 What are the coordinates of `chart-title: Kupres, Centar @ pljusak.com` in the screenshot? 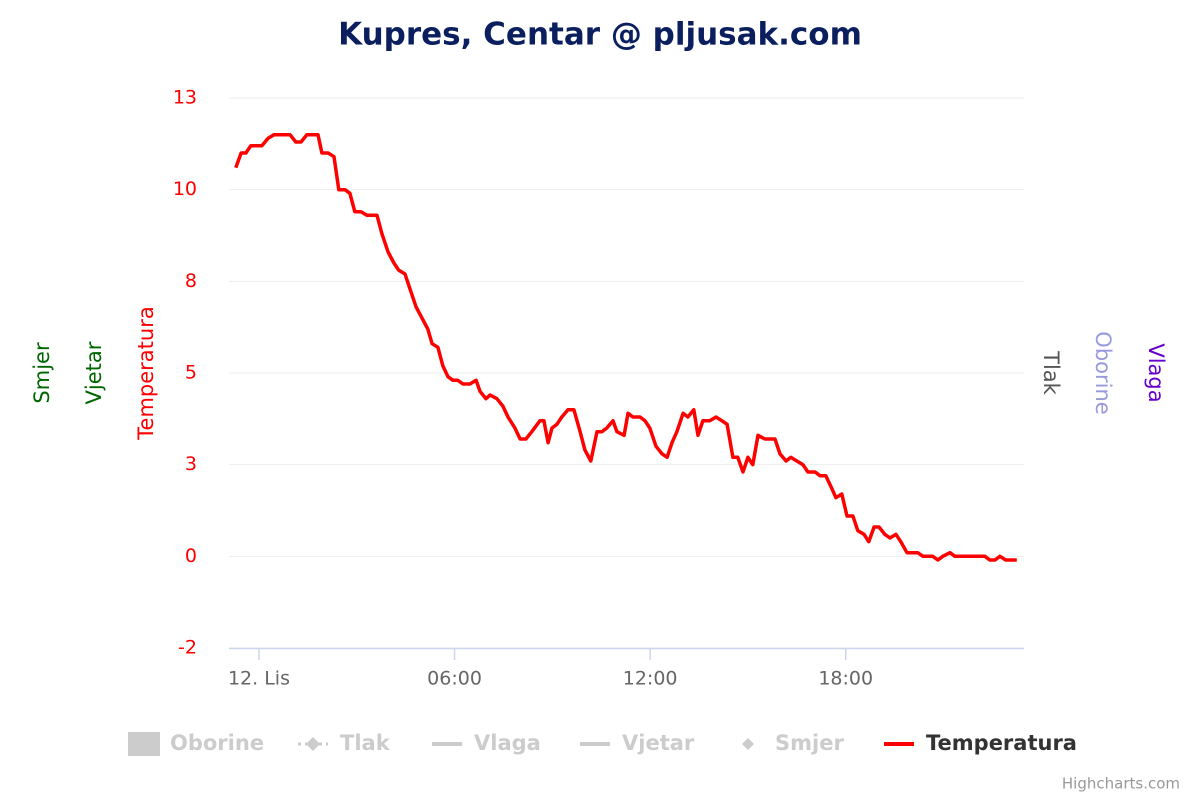 It's located at (600, 35).